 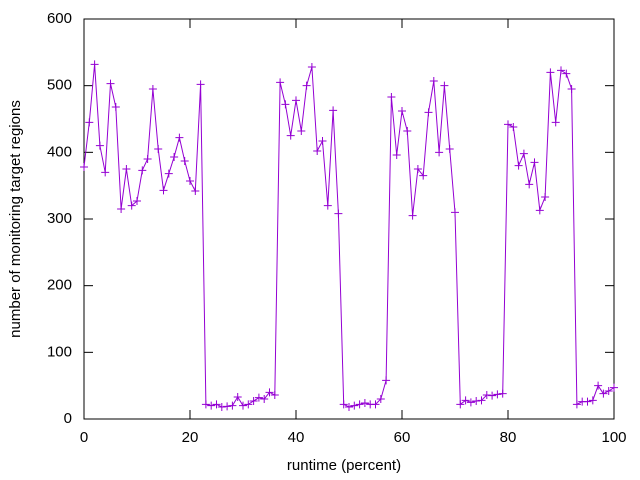 What do you see at coordinates (59, 151) in the screenshot?
I see `y-tick-label: 400` at bounding box center [59, 151].